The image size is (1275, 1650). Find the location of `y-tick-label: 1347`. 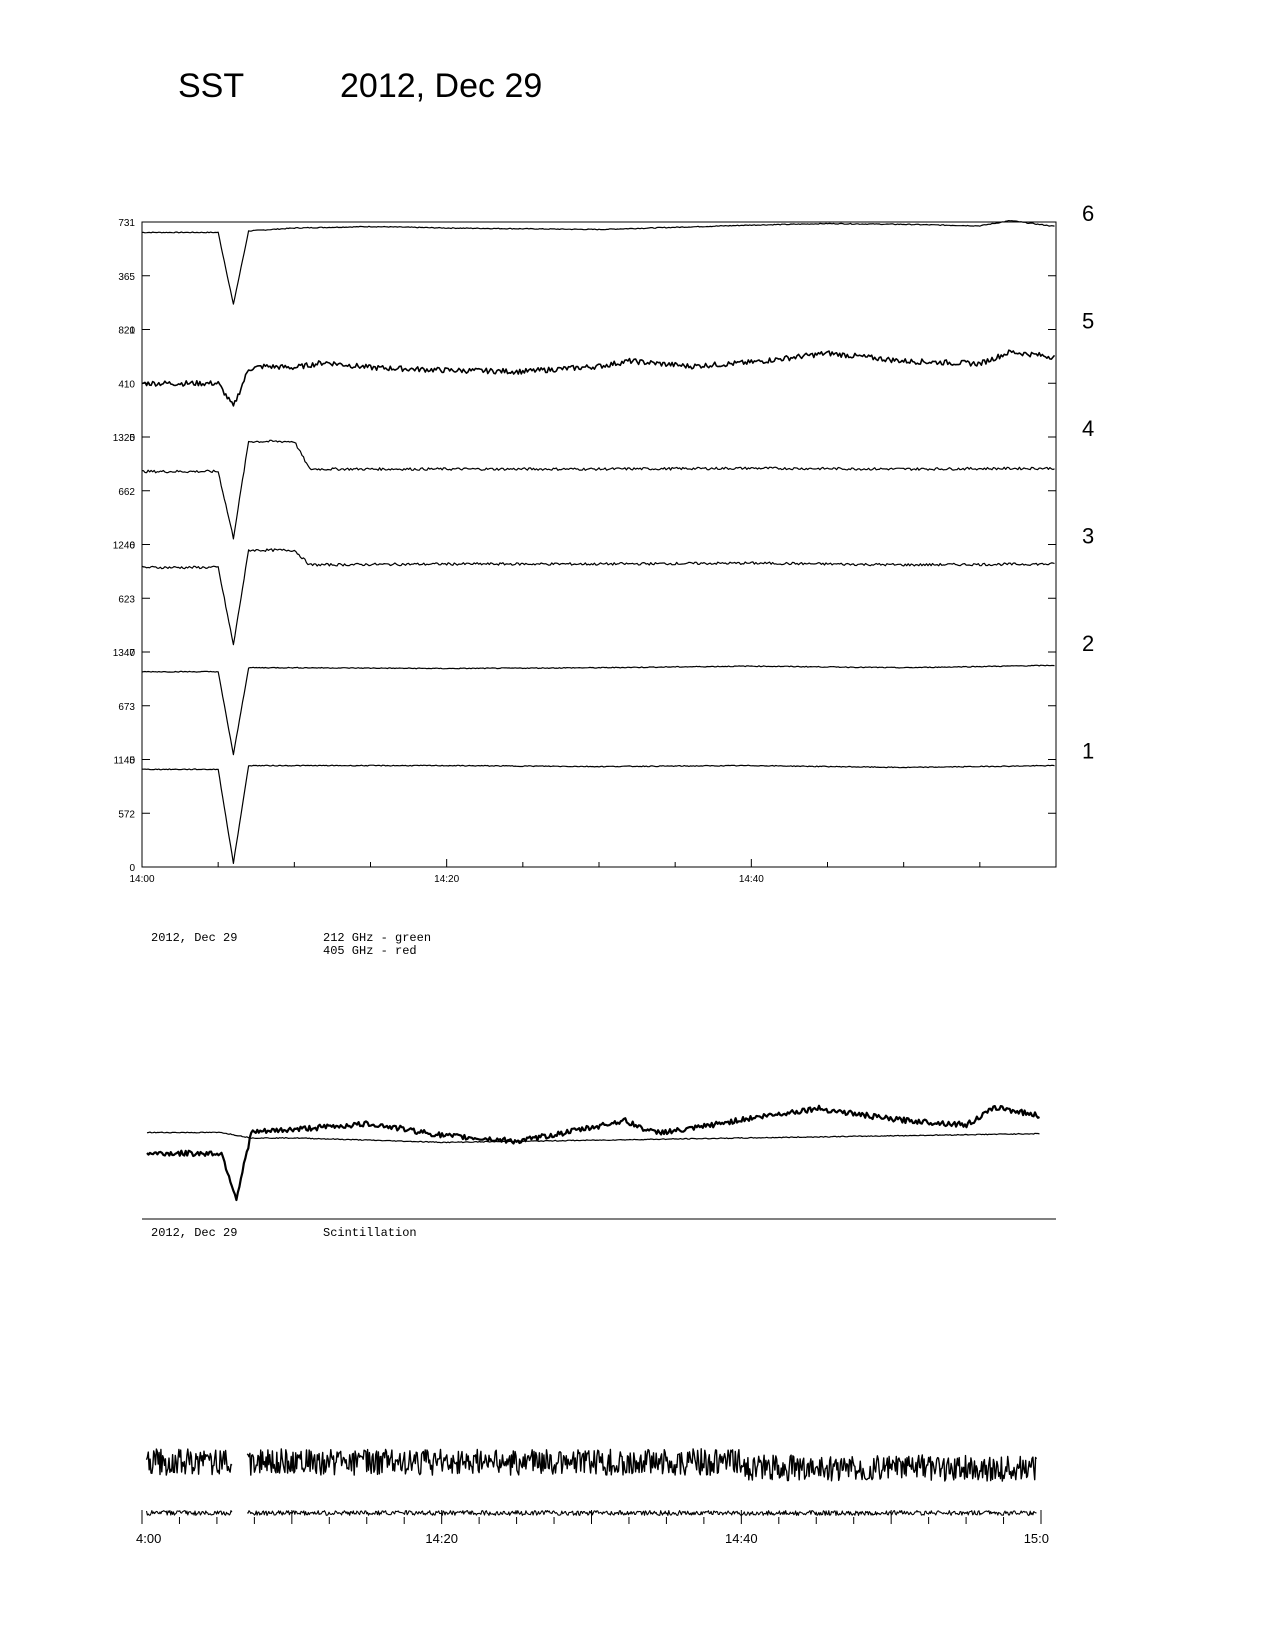

y-tick-label: 1347 is located at coordinates (124, 653).